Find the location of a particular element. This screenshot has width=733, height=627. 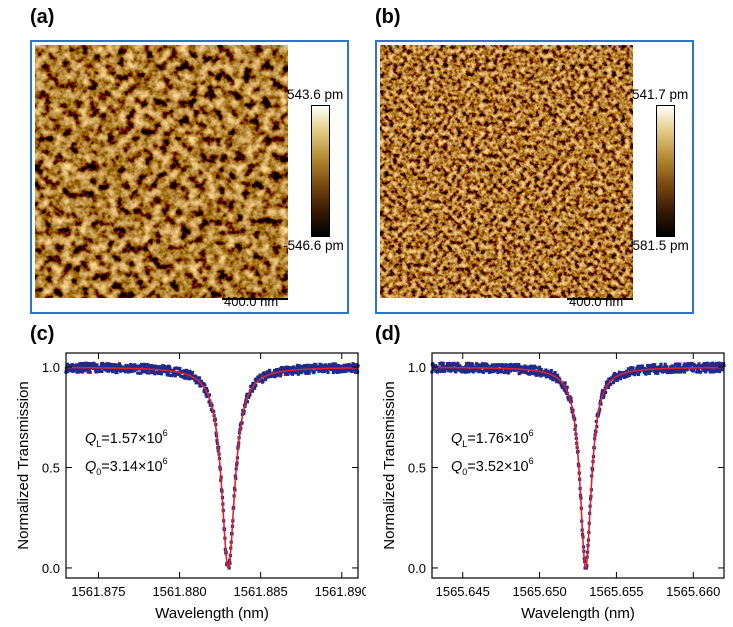

x-axis-label: Wavelength (nm) is located at coordinates (578, 613).